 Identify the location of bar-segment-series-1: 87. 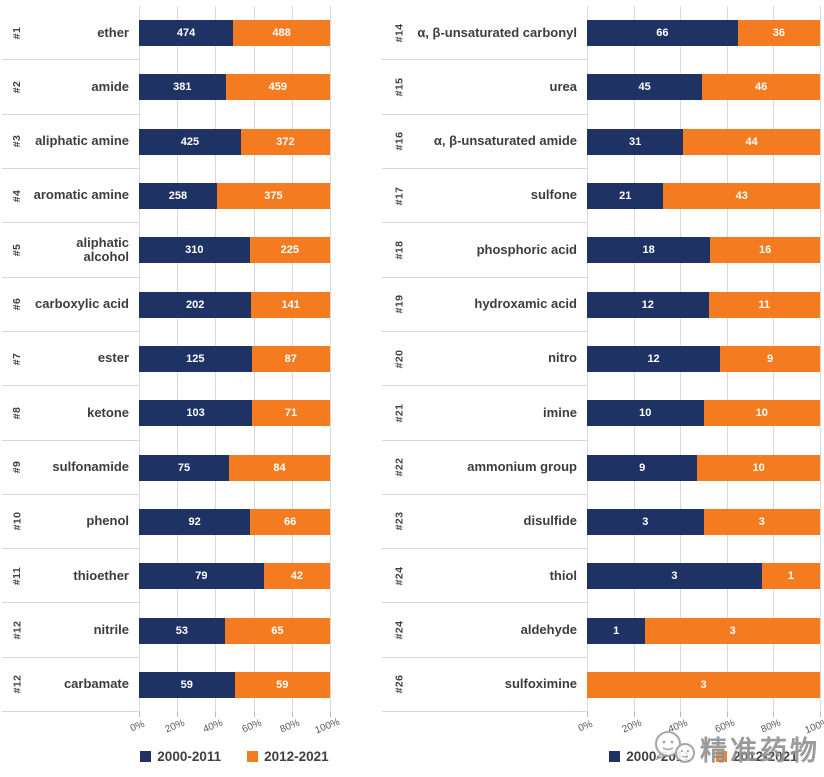
(290, 359).